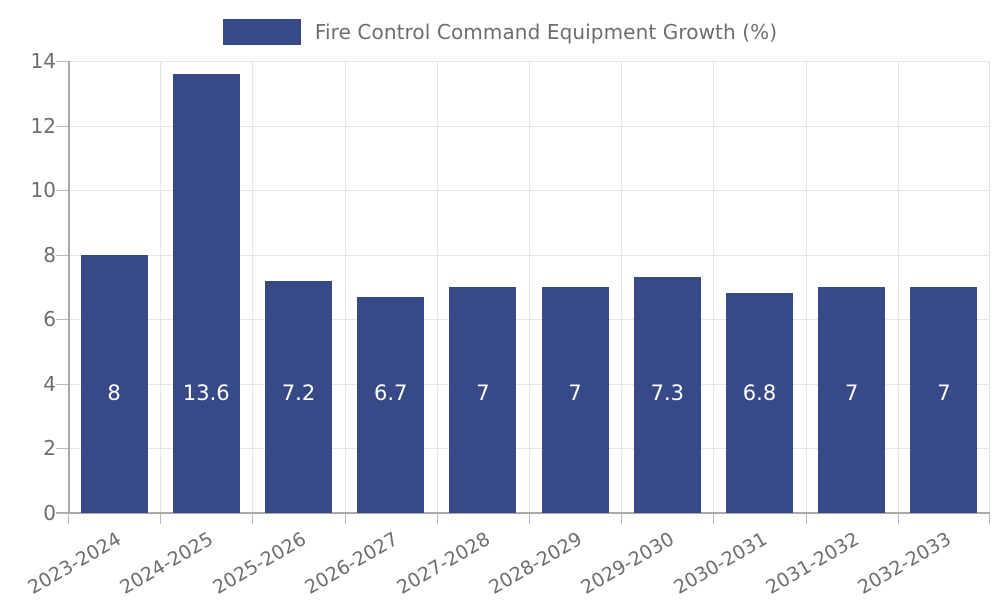  What do you see at coordinates (261, 32) in the screenshot?
I see `legend-color-swatch` at bounding box center [261, 32].